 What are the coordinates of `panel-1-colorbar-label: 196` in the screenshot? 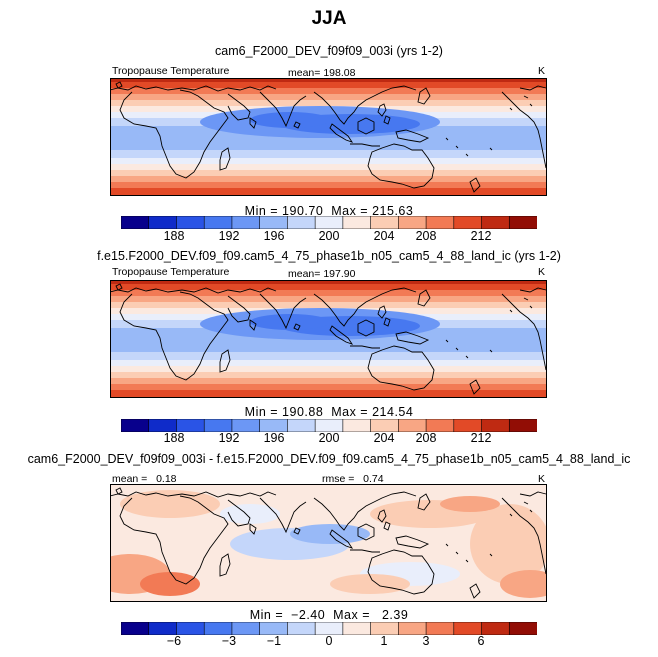 It's located at (274, 236).